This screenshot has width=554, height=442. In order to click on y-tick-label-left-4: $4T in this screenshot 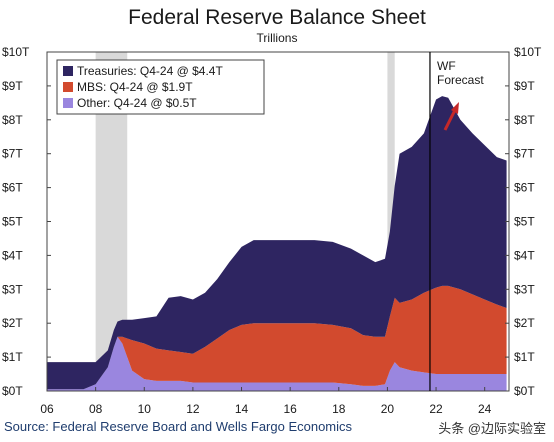, I will do `click(12, 255)`.